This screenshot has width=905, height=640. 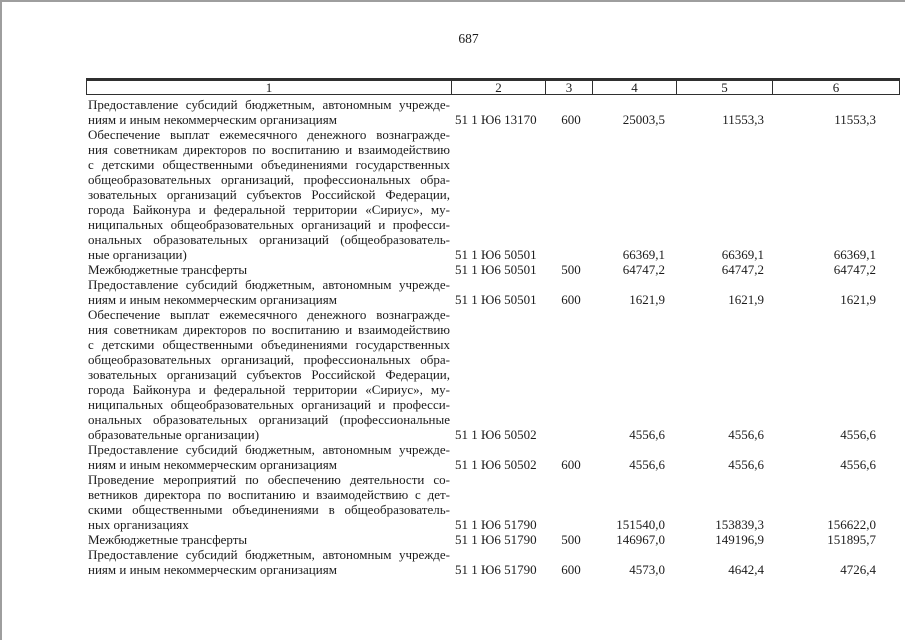 What do you see at coordinates (498, 87) in the screenshot?
I see `header-cell-2: 2` at bounding box center [498, 87].